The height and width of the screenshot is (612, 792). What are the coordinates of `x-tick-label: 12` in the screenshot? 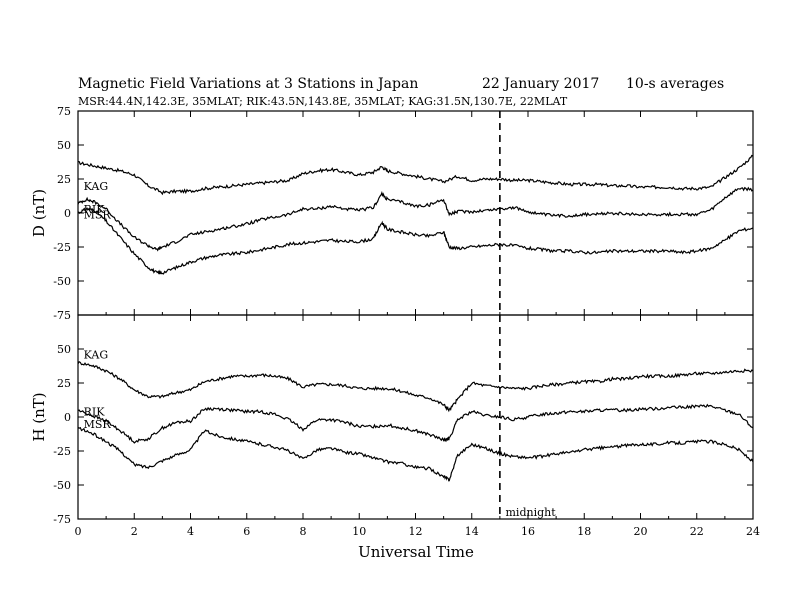 It's located at (416, 531).